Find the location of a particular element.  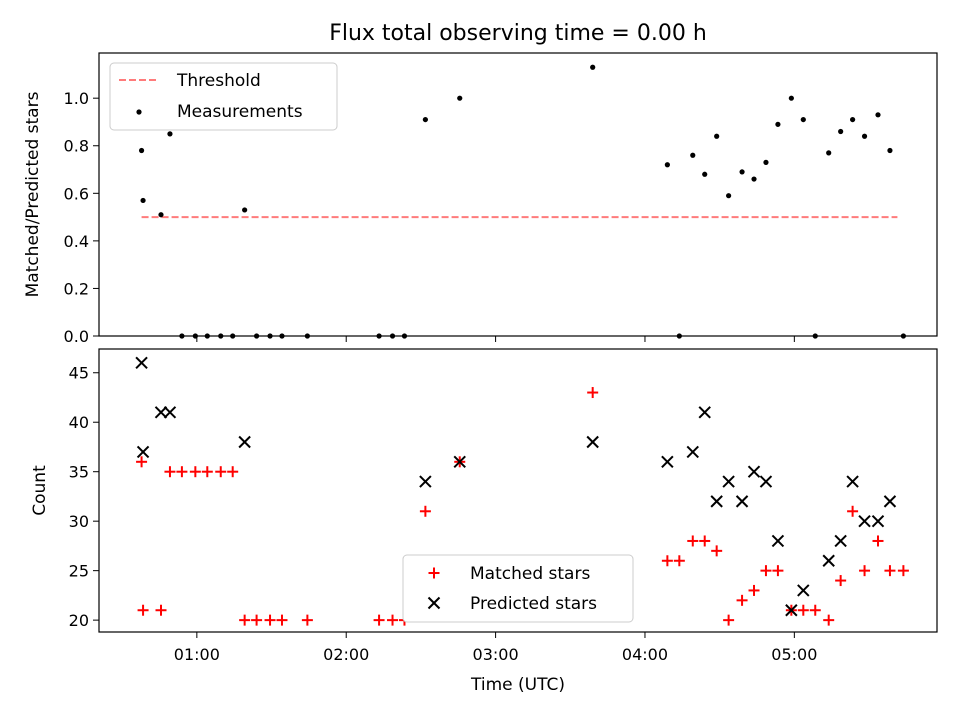

count-y-tick-label: 20 is located at coordinates (79, 620).